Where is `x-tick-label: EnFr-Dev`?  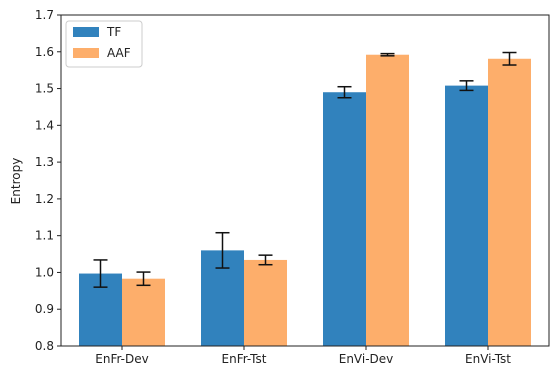
x-tick-label: EnFr-Dev is located at coordinates (121, 359).